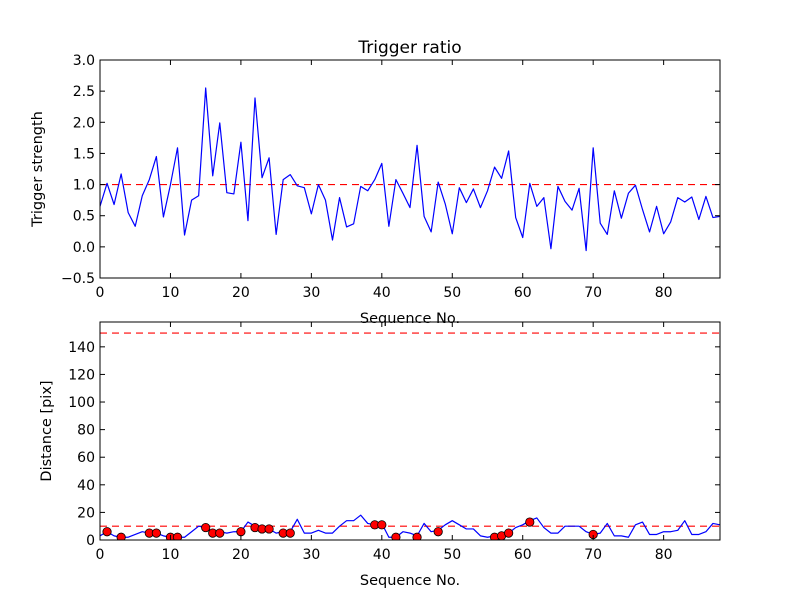 The height and width of the screenshot is (600, 800). What do you see at coordinates (84, 154) in the screenshot?
I see `y-tick-label: 1.5` at bounding box center [84, 154].